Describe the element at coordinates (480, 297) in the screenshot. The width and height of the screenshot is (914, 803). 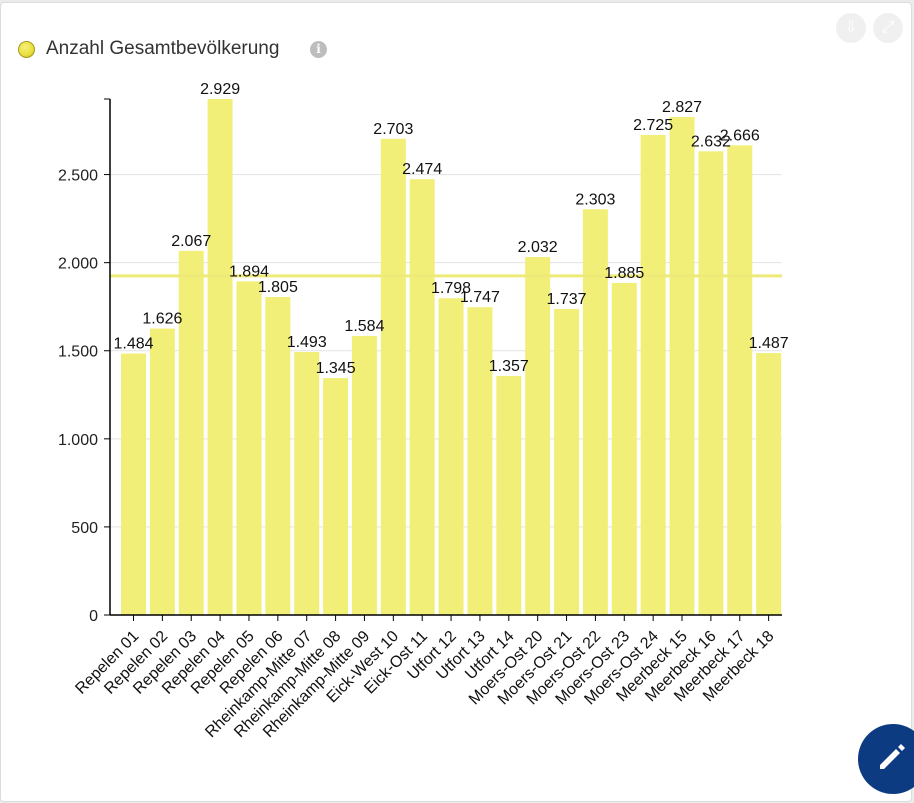
I see `data-label: 1.747` at that location.